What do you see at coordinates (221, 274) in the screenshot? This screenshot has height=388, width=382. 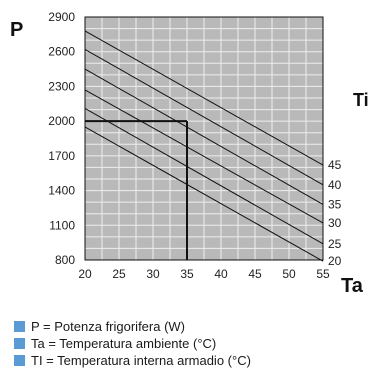 I see `x-tick-label: 40` at bounding box center [221, 274].